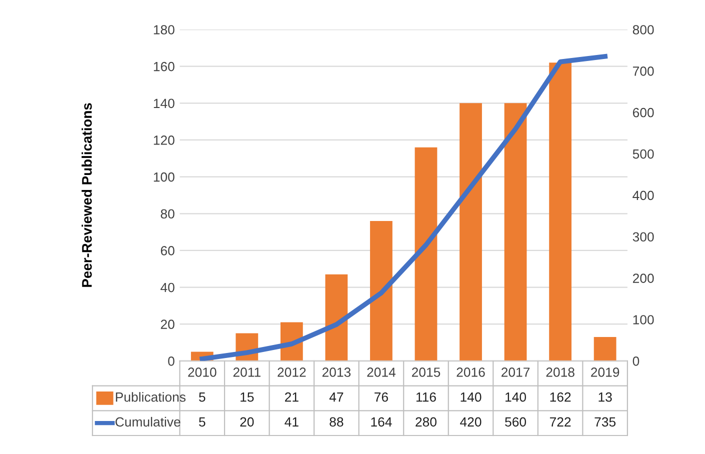 Image resolution: width=705 pixels, height=454 pixels. Describe the element at coordinates (171, 361) in the screenshot. I see `y-tick-label: 0` at that location.